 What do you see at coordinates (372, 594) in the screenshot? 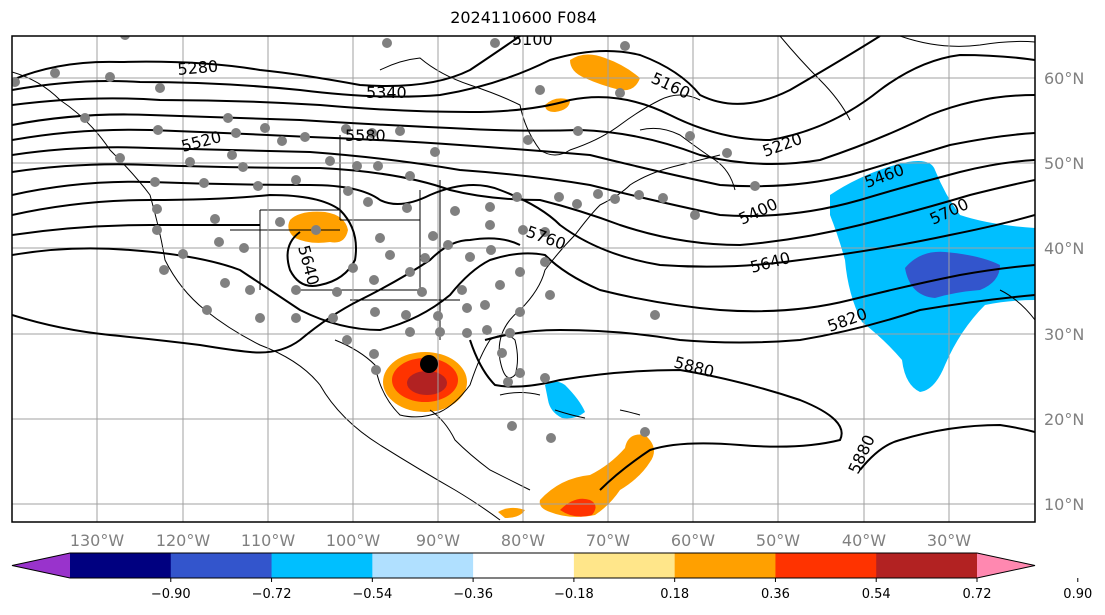
I see `colorbar-tick-label: −0.54` at bounding box center [372, 594].